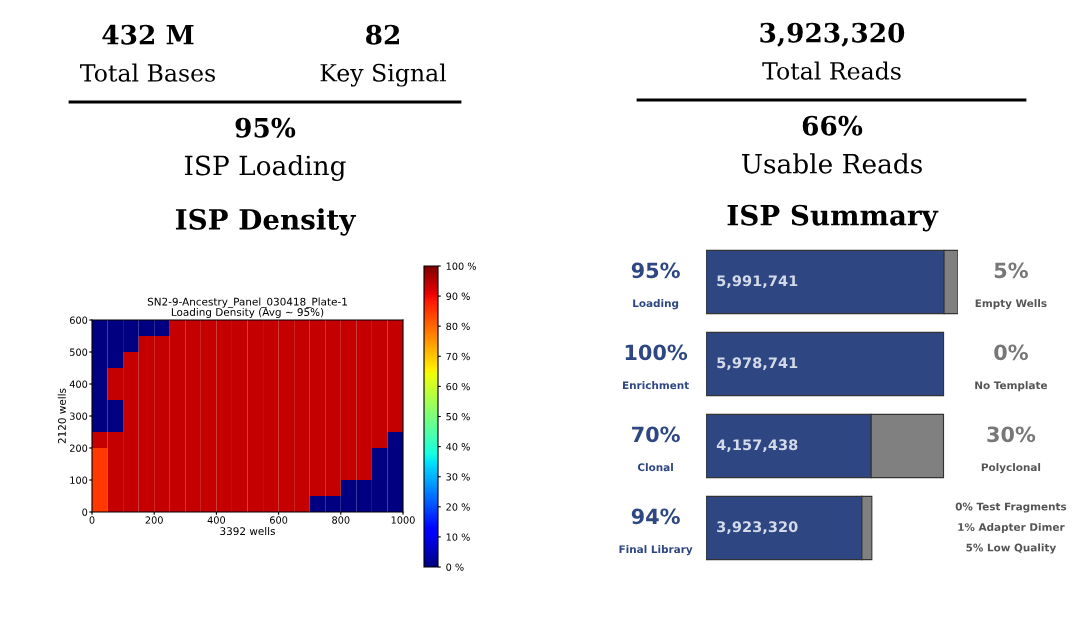  What do you see at coordinates (656, 550) in the screenshot?
I see `y-tick-label: Final Library` at bounding box center [656, 550].